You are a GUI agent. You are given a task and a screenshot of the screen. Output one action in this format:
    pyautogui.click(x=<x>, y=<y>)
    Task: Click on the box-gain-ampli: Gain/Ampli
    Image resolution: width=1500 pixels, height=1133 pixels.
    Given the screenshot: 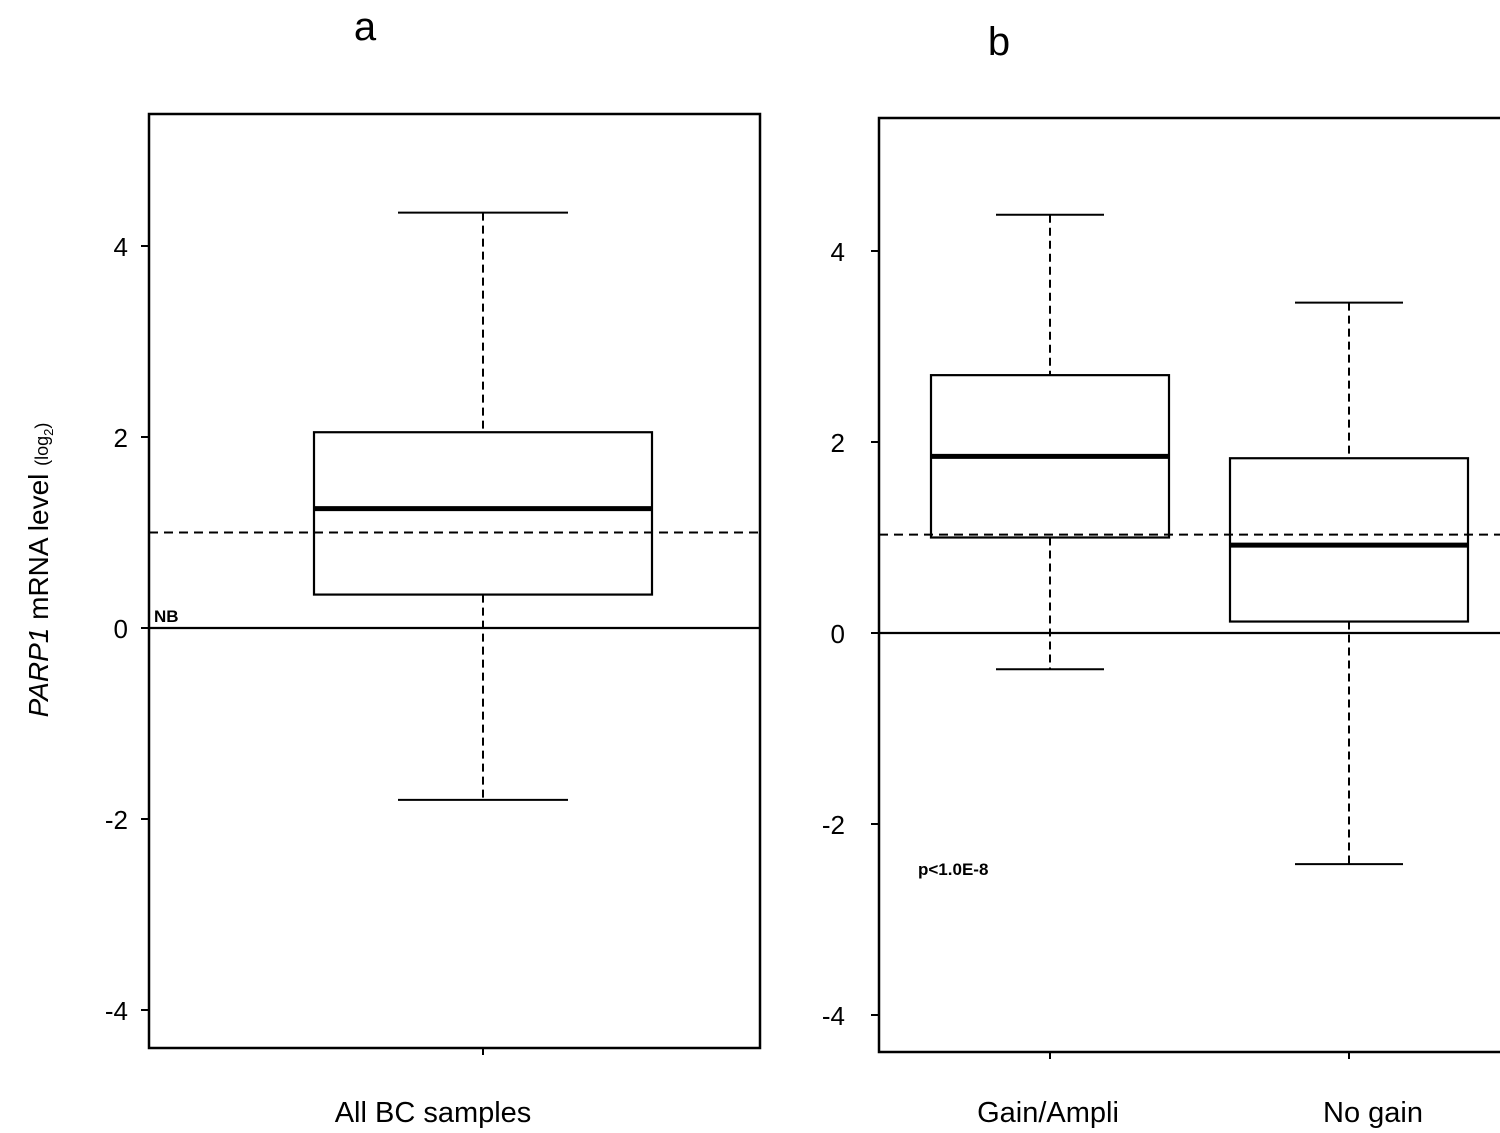 What is the action you would take?
    pyautogui.click(x=1050, y=671)
    